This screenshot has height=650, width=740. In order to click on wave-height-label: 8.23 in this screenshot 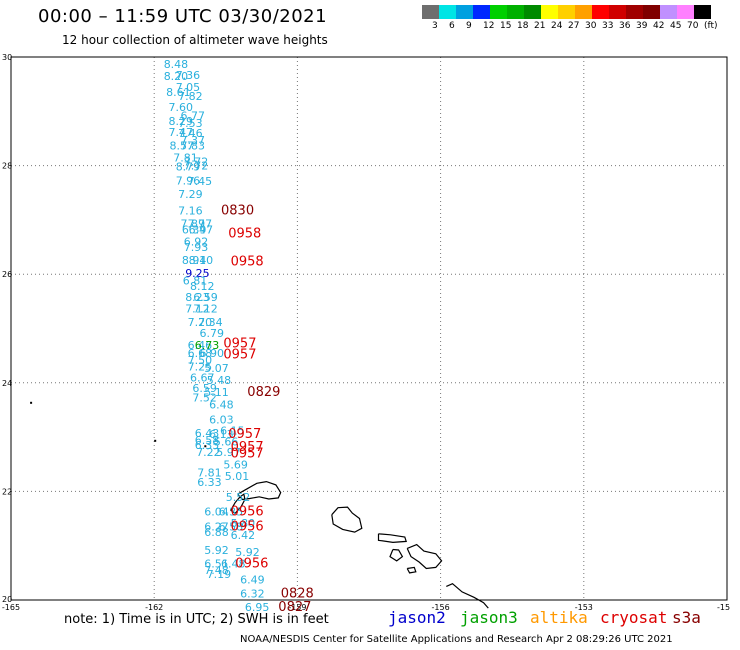, I will do `click(197, 297)`.